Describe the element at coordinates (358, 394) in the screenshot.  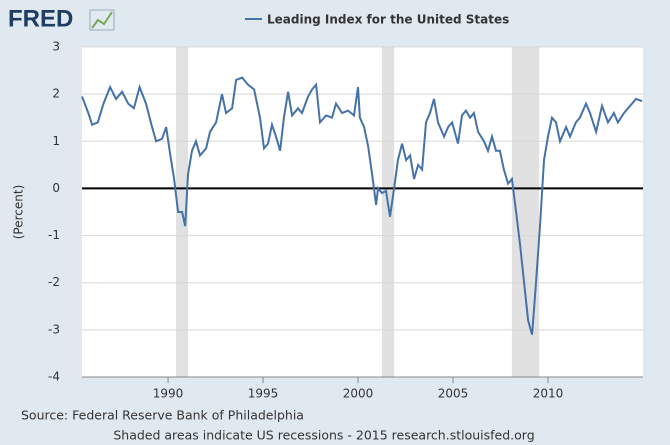
I see `x-tick-label: 2000` at that location.